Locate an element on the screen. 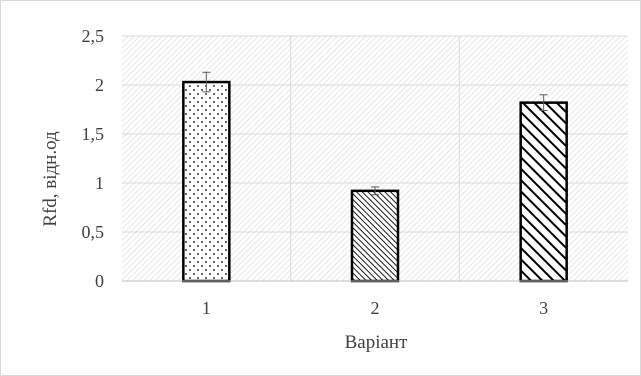 This screenshot has width=641, height=376. x-axis-title: Варіант is located at coordinates (376, 342).